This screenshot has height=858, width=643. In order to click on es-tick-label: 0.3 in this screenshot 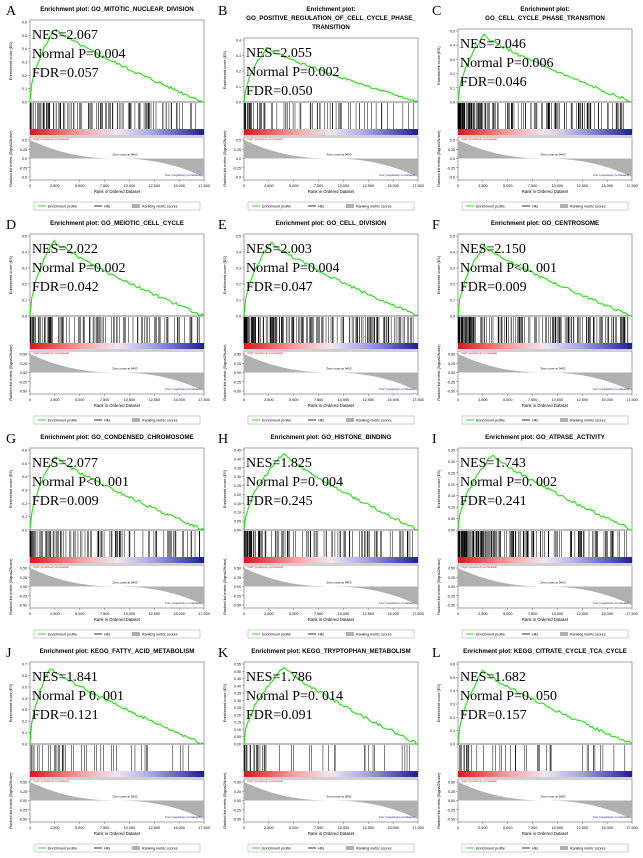, I will do `click(238, 269)`.